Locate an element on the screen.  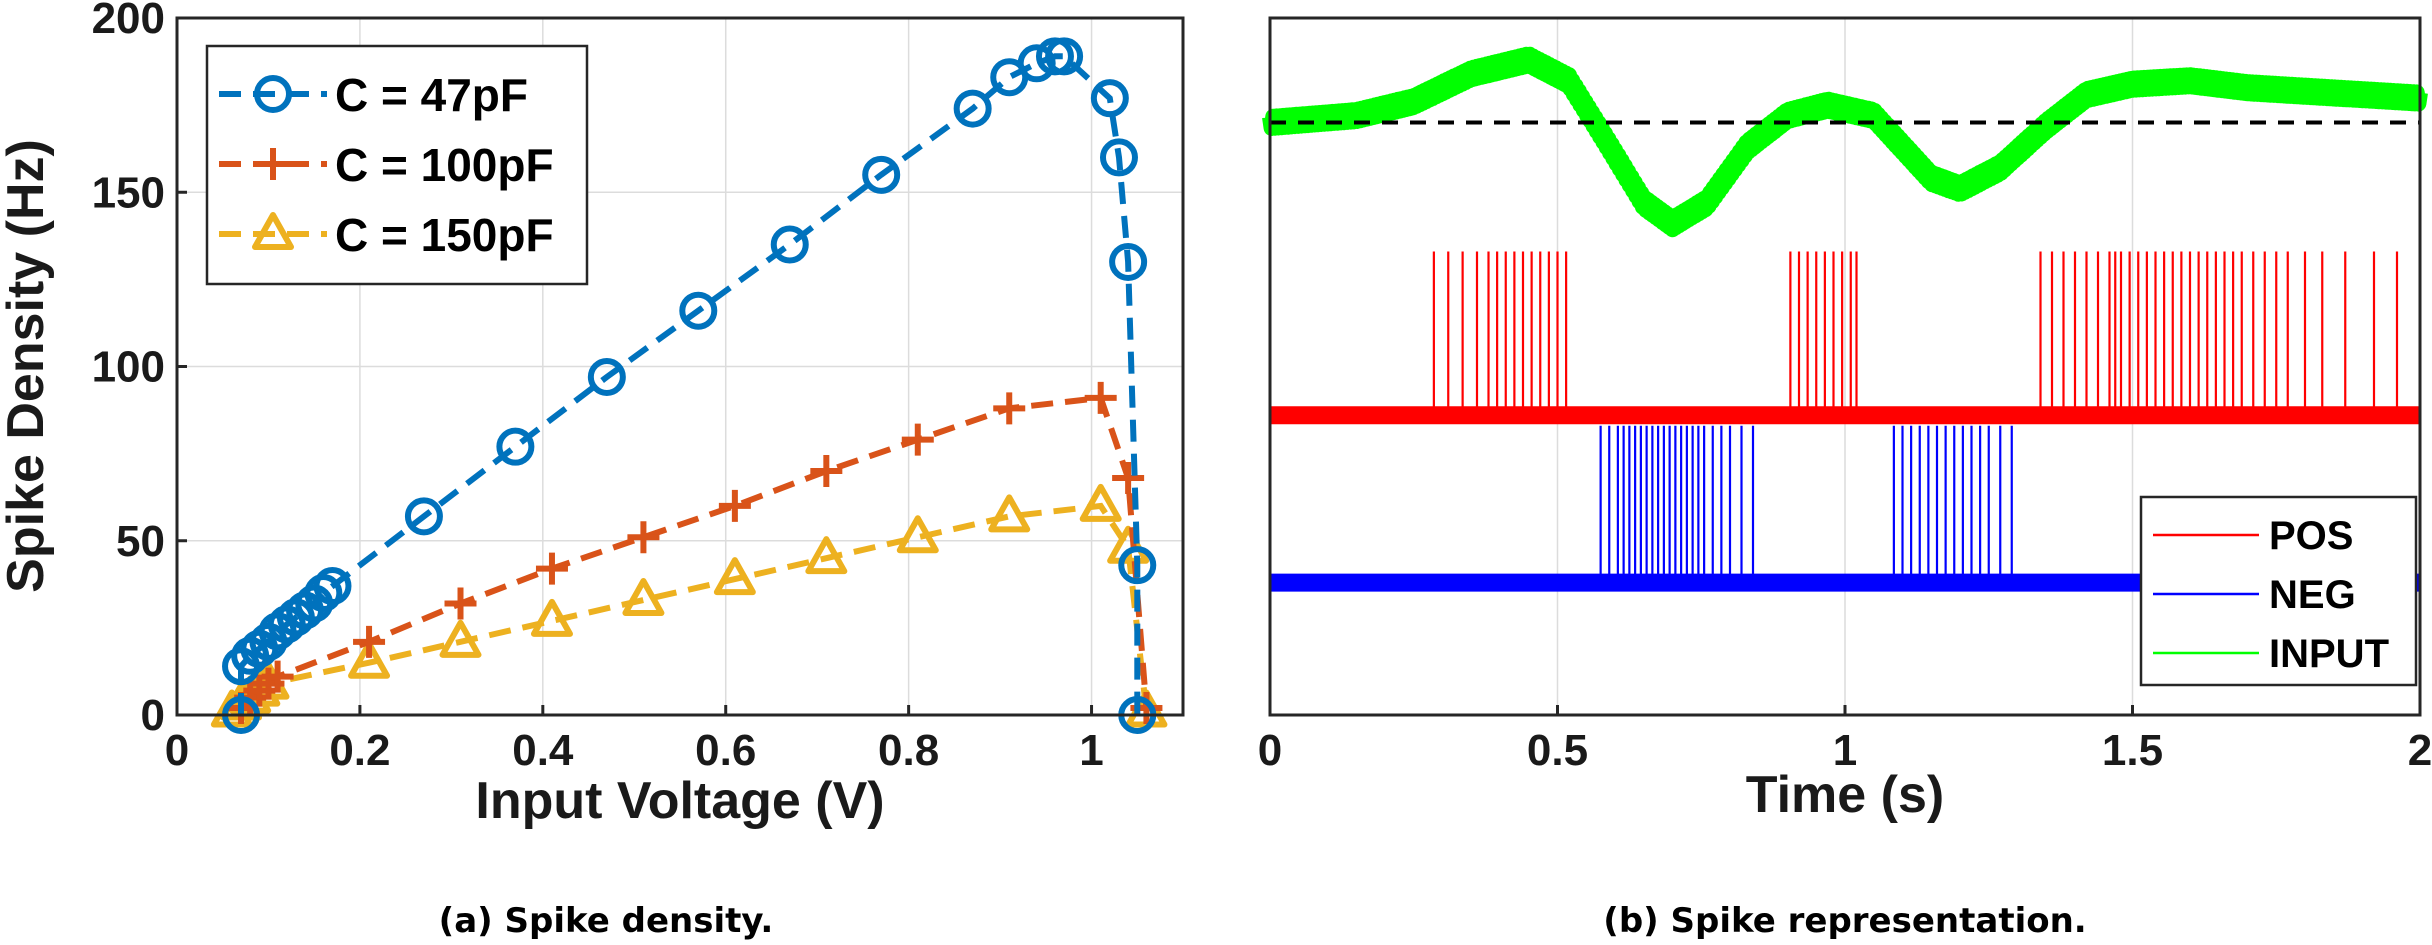
panel-a-y-tick-label: 200 is located at coordinates (128, 21).